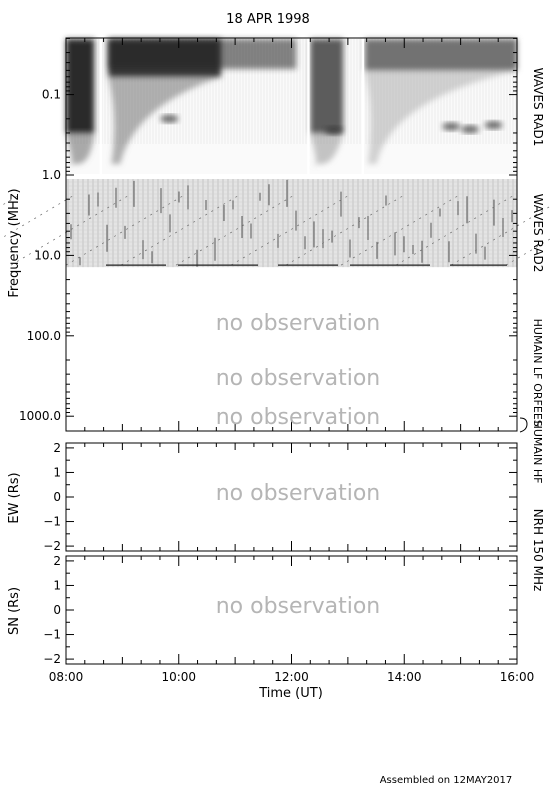  I want to click on time-axis-label: Time (UT), so click(290, 693).